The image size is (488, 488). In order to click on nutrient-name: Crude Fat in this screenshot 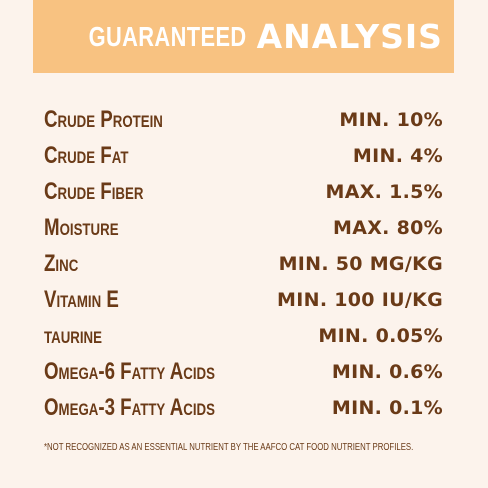, I will do `click(86, 155)`.